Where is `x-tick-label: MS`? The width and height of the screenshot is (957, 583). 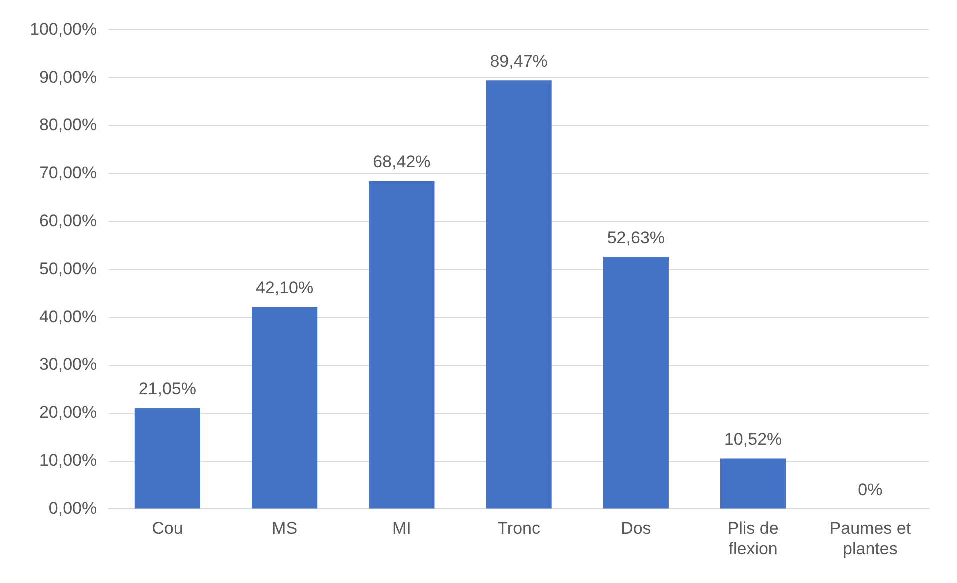
x-tick-label: MS is located at coordinates (285, 528).